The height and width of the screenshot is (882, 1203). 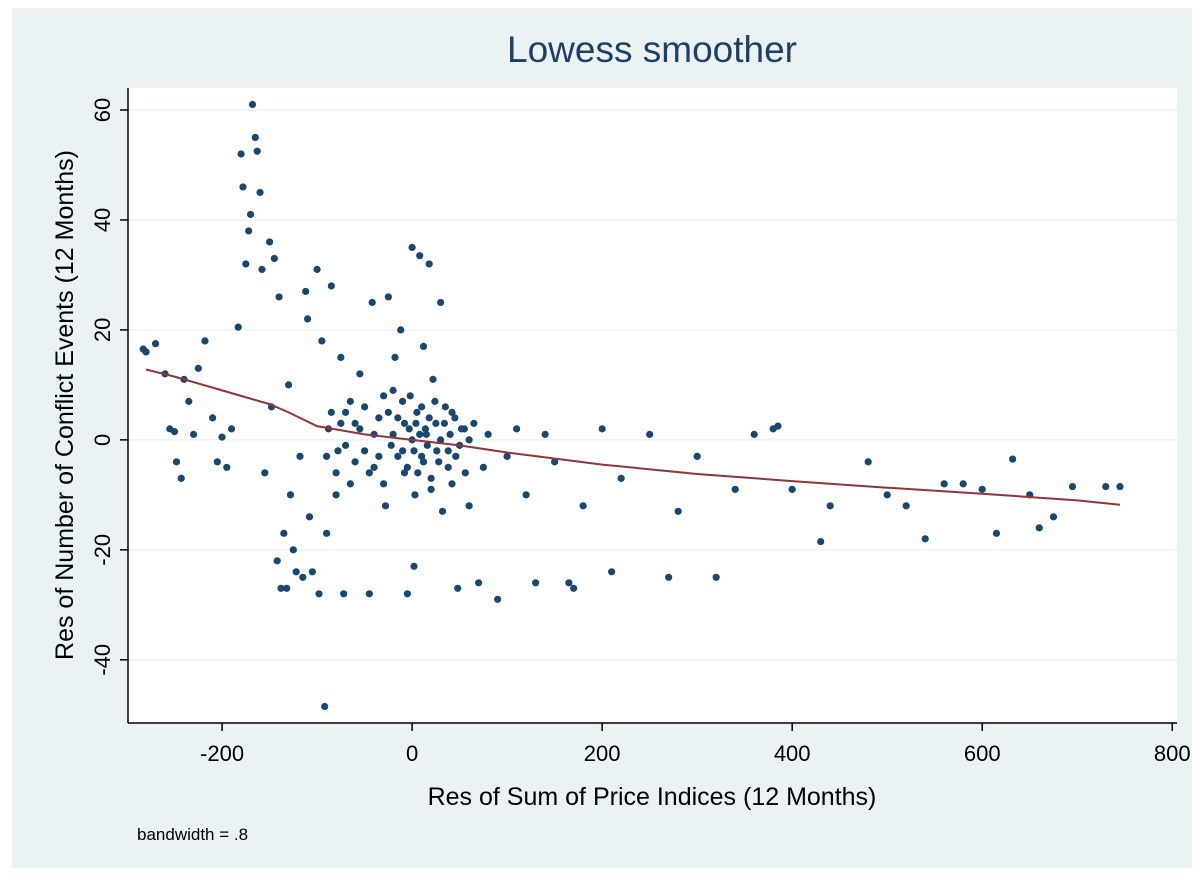 I want to click on x-tick-label: 400, so click(x=792, y=753).